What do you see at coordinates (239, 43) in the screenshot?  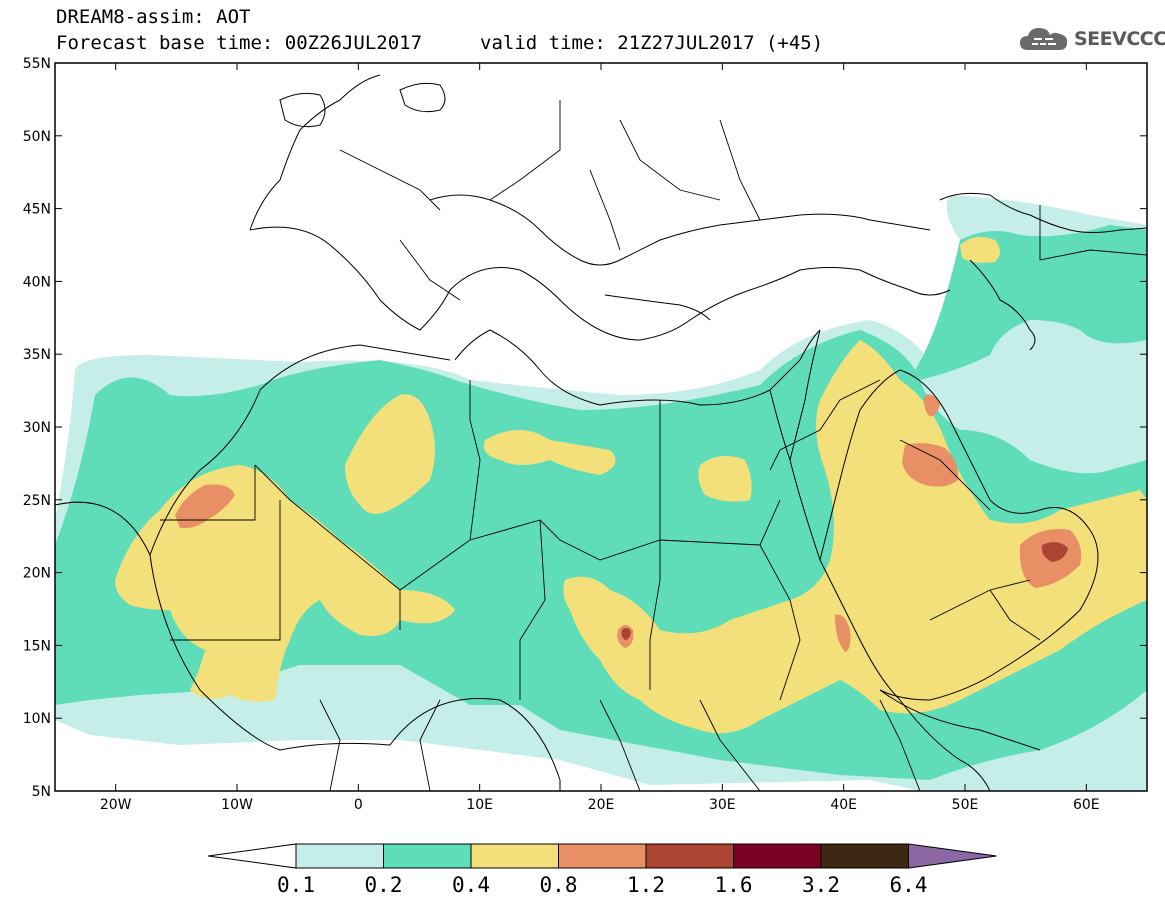 I see `forecast-base-time: Forecast base time: 00Z26JUL2017` at bounding box center [239, 43].